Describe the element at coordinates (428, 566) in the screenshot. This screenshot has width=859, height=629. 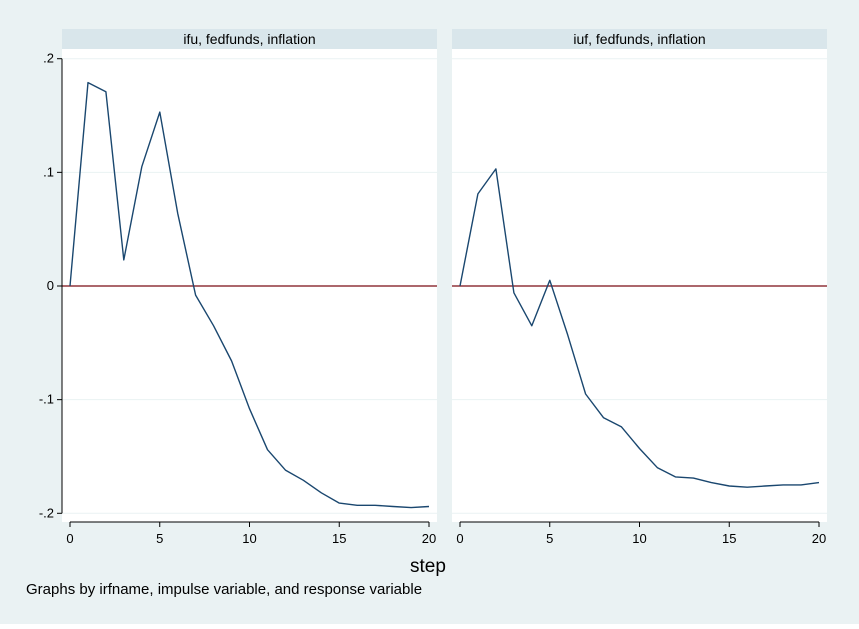
I see `x-axis-label: step` at that location.